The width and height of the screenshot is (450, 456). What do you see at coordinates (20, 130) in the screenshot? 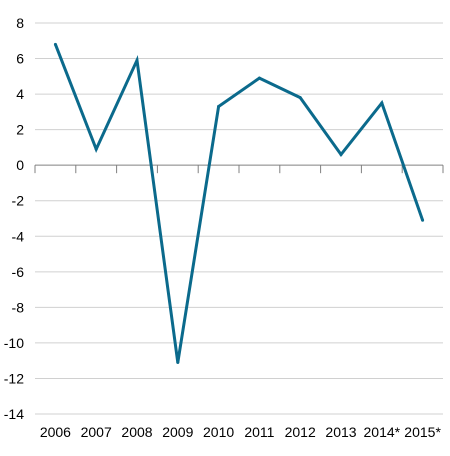
I see `y-tick-label: 2` at bounding box center [20, 130].